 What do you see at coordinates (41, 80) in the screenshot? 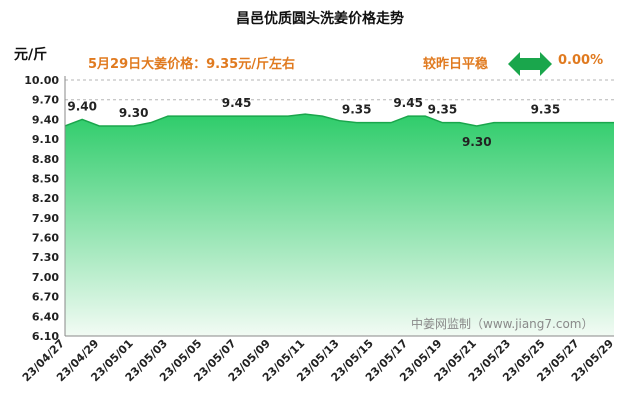
I see `y-tick-label: 10.00` at bounding box center [41, 80].